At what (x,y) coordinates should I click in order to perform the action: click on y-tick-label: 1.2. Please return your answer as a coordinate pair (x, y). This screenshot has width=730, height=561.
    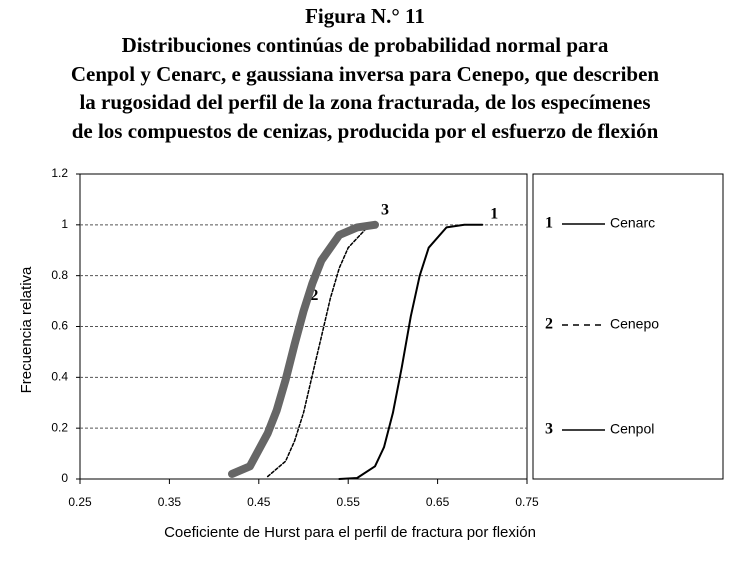
    Looking at the image, I should click on (59, 173).